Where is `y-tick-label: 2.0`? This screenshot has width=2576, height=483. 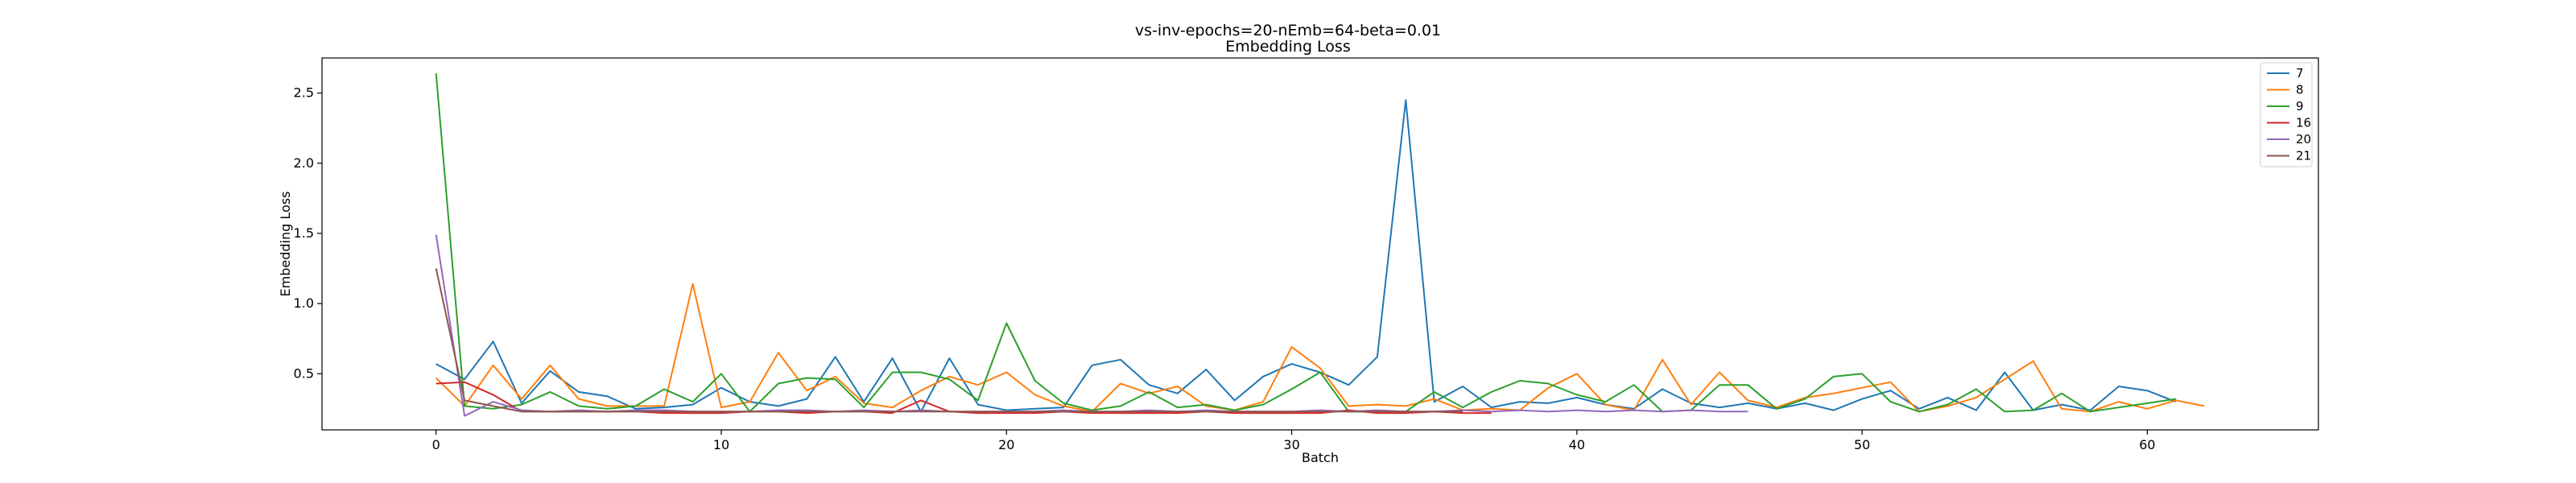 y-tick-label: 2.0 is located at coordinates (304, 163).